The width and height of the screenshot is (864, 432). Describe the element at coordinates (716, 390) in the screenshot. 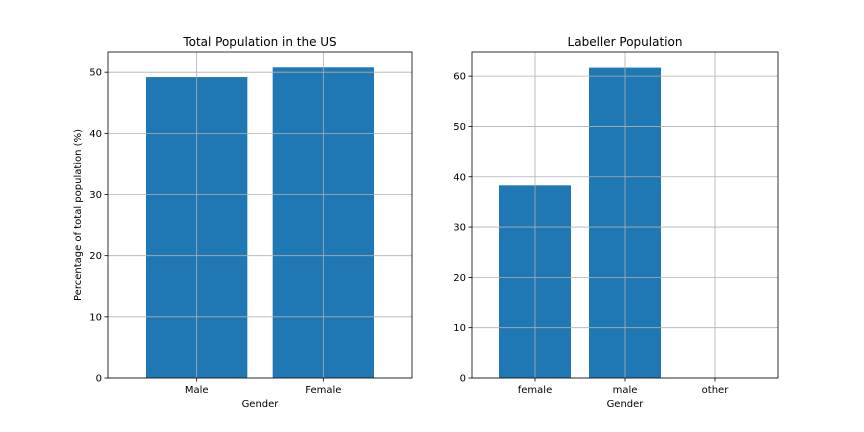

I see `x-tick-label-other: other` at that location.